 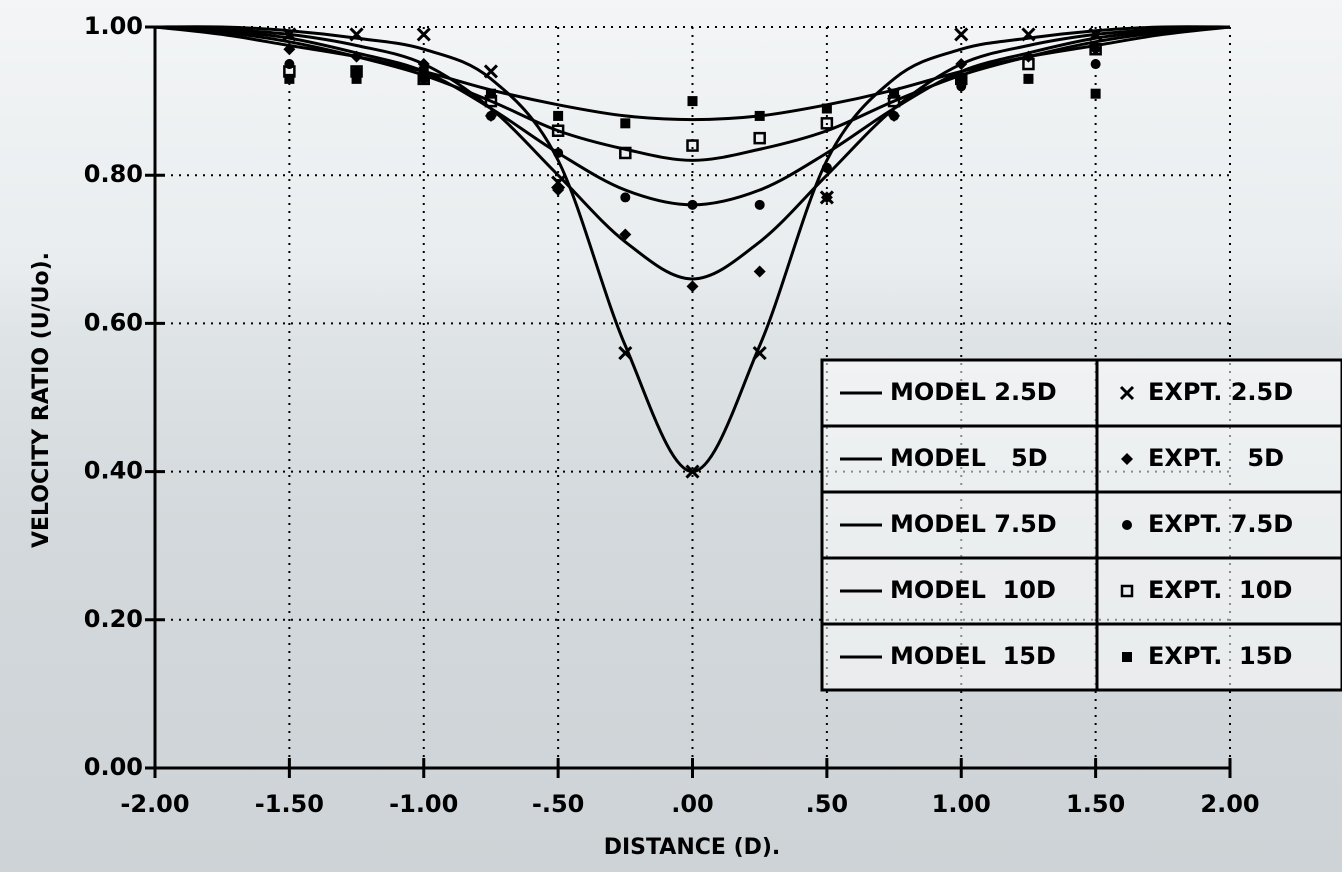 What do you see at coordinates (113, 26) in the screenshot?
I see `y-tick-label: 1.00` at bounding box center [113, 26].